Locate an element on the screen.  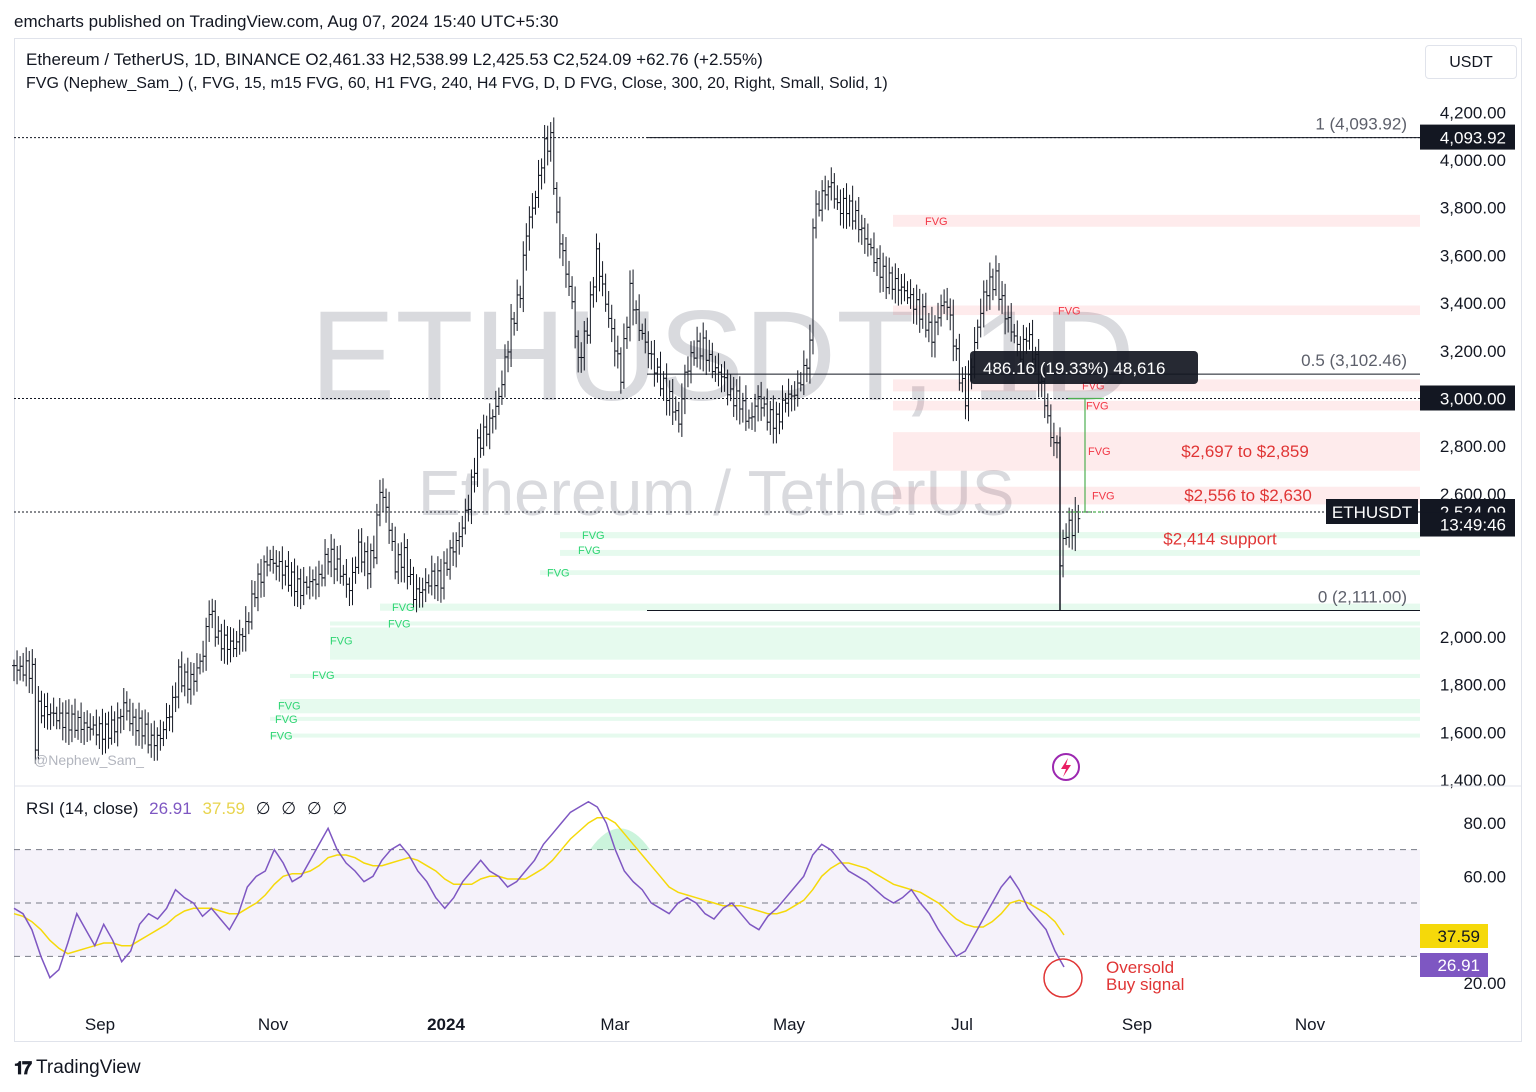
price-tick: 3,400.00 is located at coordinates (1473, 303).